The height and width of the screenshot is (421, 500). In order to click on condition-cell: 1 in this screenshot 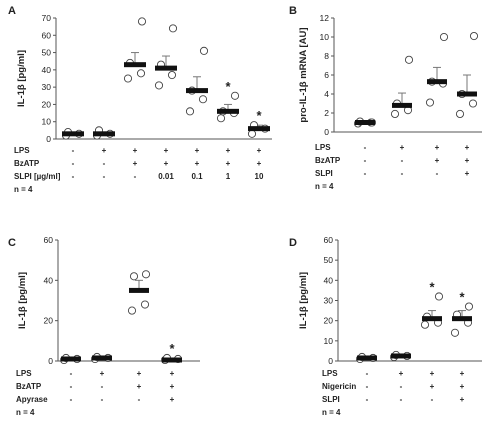, I will do `click(228, 176)`.